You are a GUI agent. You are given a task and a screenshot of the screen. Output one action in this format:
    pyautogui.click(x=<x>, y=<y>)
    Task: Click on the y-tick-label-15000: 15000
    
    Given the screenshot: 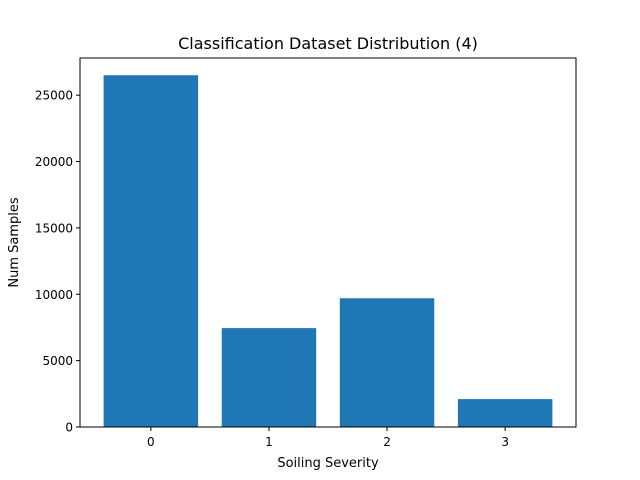 What is the action you would take?
    pyautogui.click(x=54, y=228)
    